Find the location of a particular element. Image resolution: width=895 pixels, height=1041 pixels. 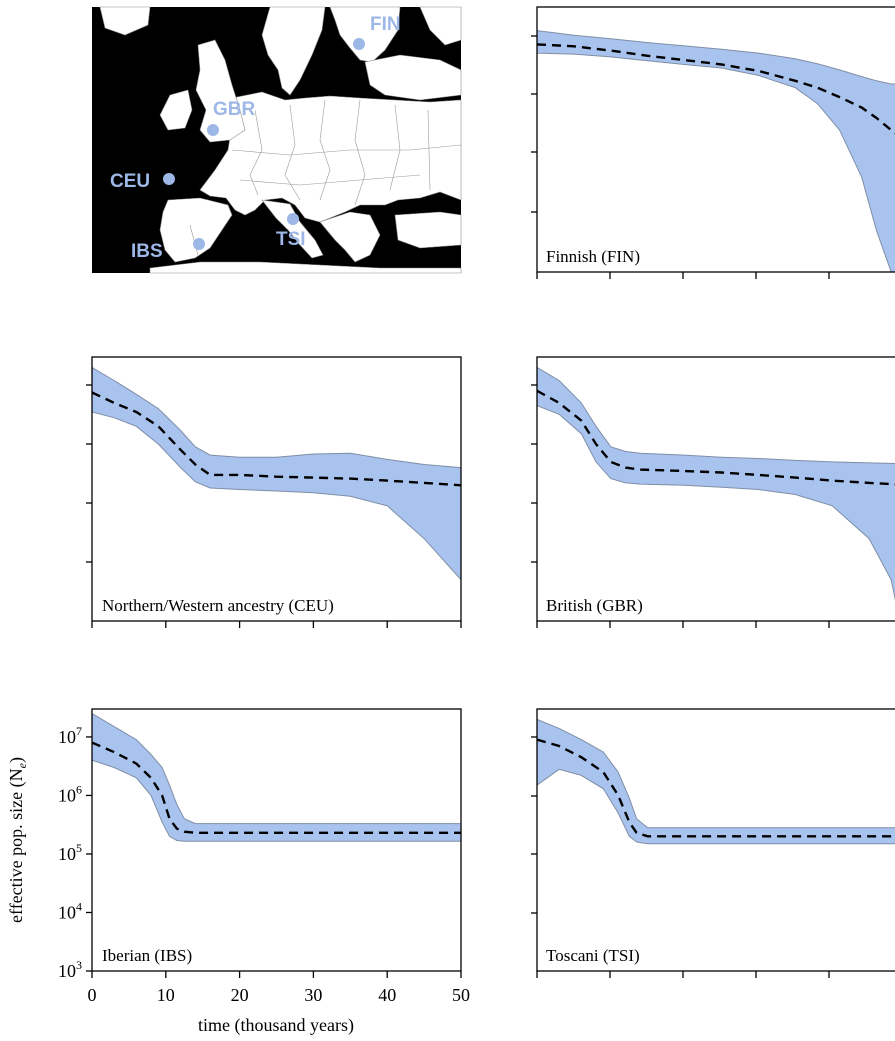

panel-ibs-label: Iberian (IBS) is located at coordinates (147, 955).